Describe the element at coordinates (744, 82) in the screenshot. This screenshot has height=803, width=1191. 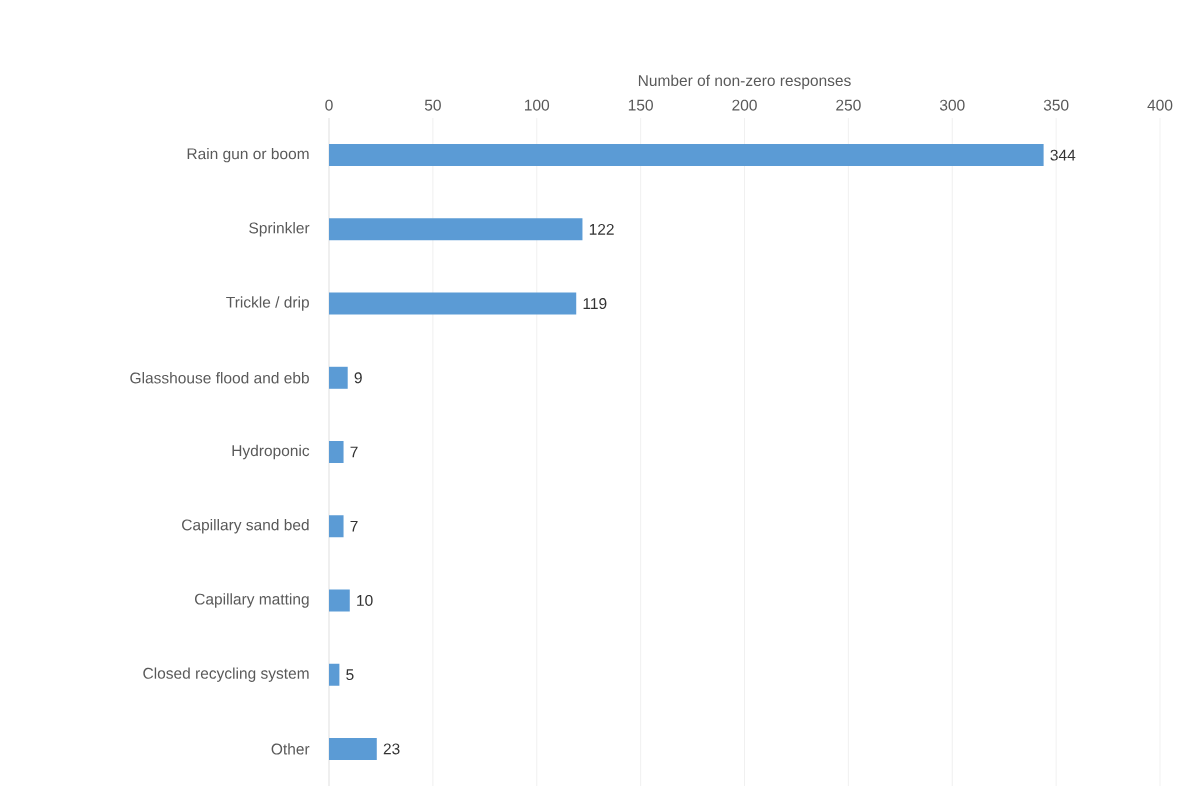
I see `x-axis-title: Number of non-zero responses` at that location.